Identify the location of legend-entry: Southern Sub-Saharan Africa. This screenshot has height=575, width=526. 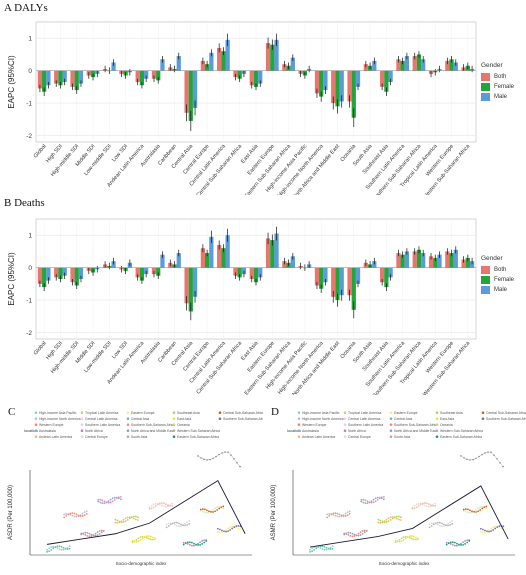
(243, 419).